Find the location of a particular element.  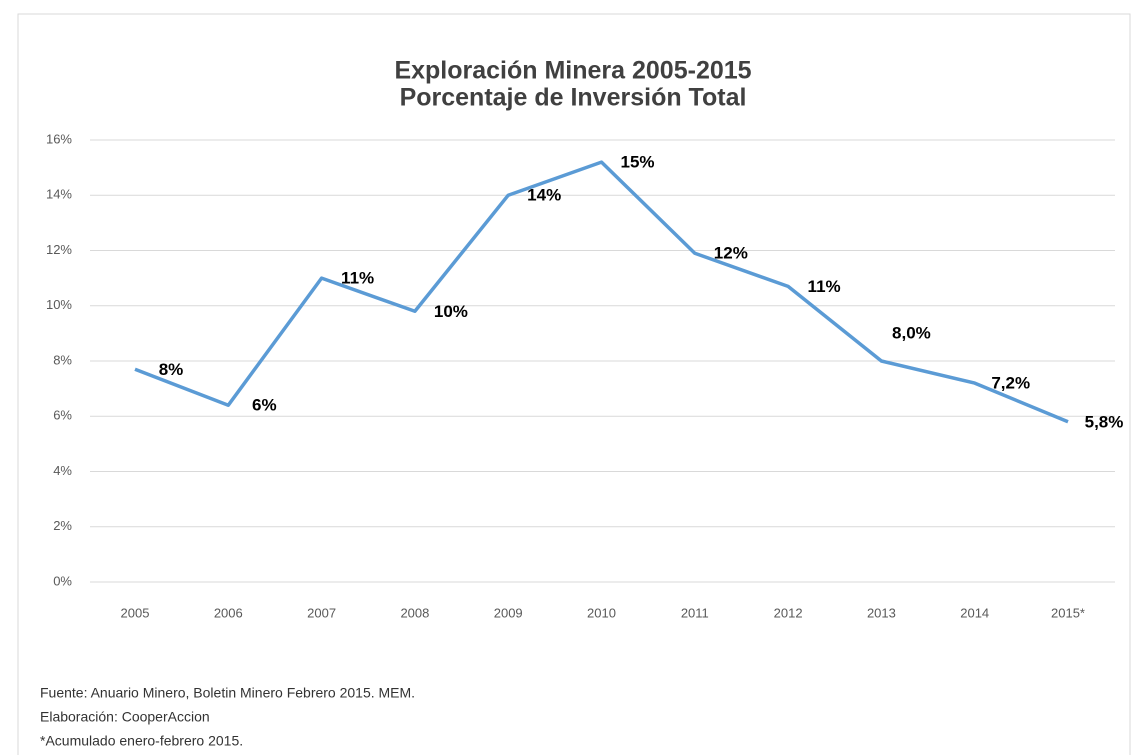

chart-title: Exploración Minera 2005-2015 is located at coordinates (572, 71).